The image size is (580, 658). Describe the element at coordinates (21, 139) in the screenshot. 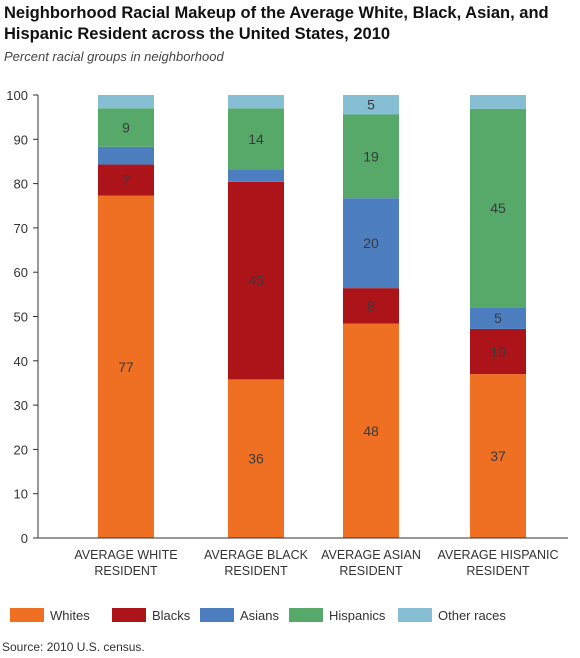

I see `y-tick-label: 90` at that location.